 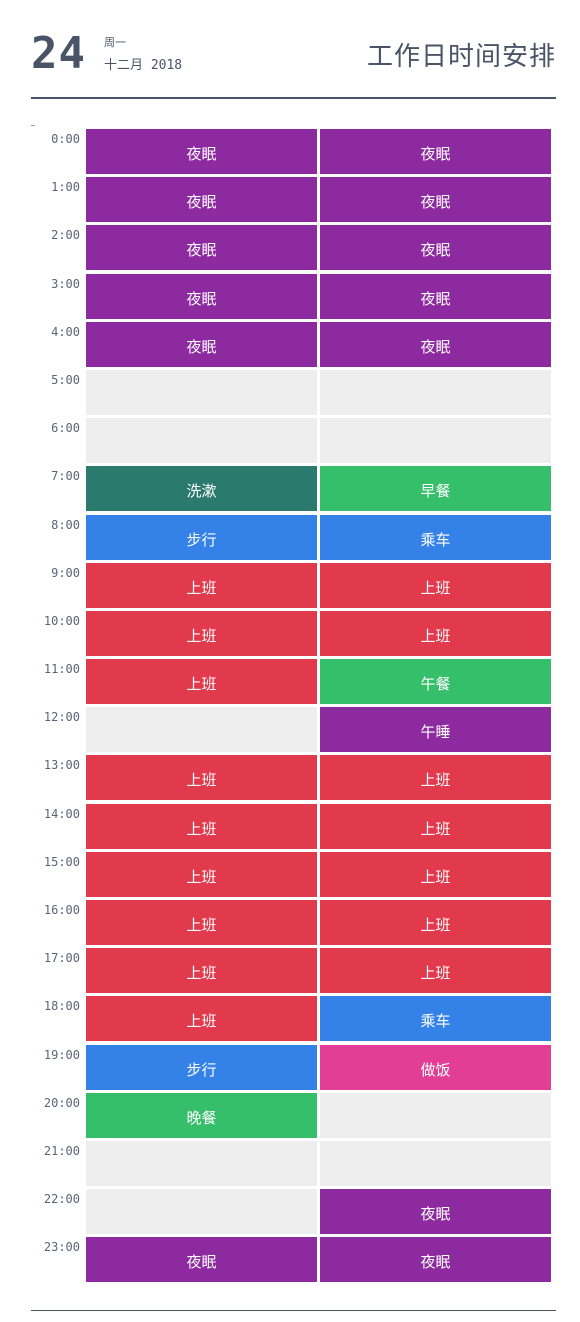 I want to click on schedule-row: 21:00, so click(x=290, y=1164).